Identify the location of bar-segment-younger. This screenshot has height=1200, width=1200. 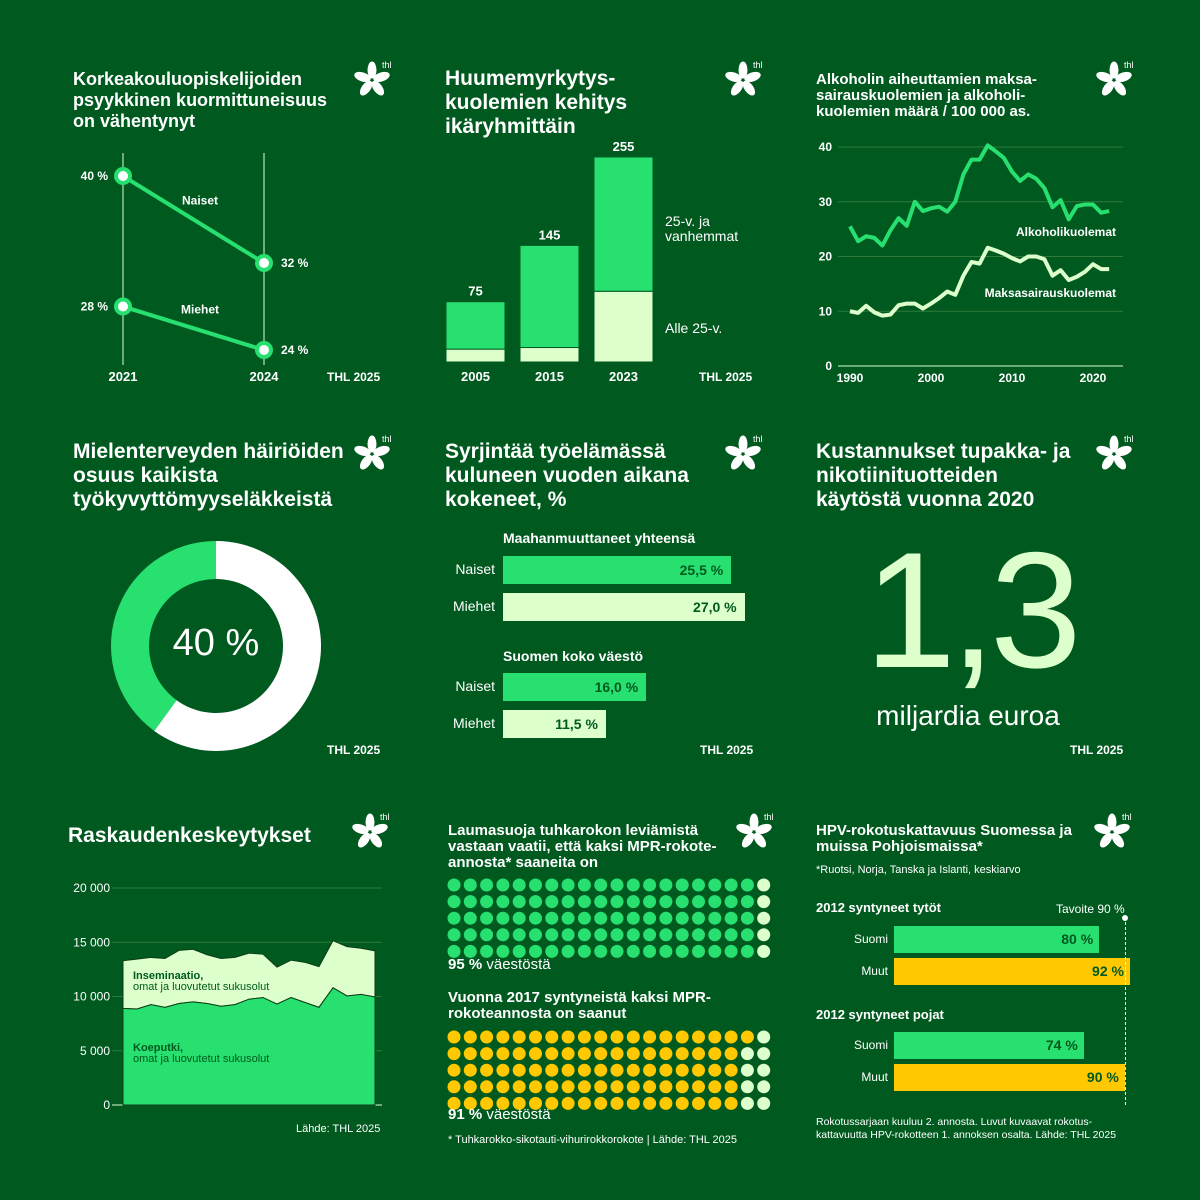
(623, 326).